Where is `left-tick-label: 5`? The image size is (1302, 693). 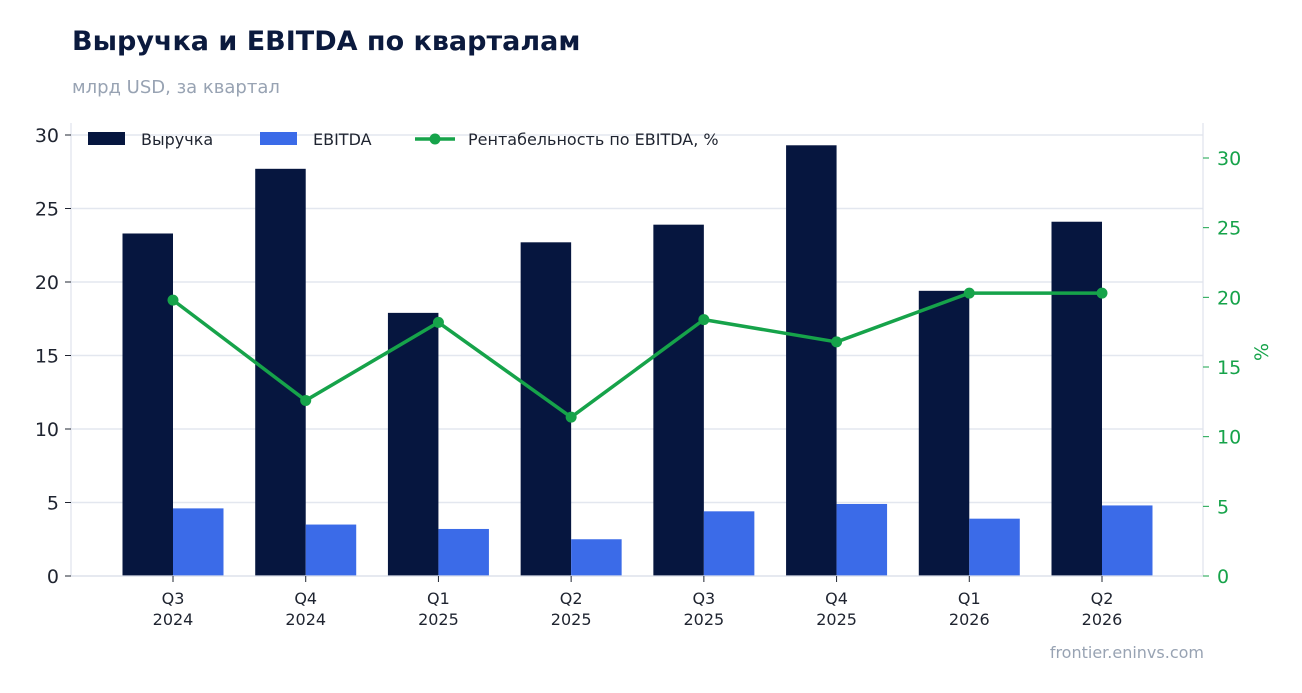
left-tick-label: 5 is located at coordinates (53, 504).